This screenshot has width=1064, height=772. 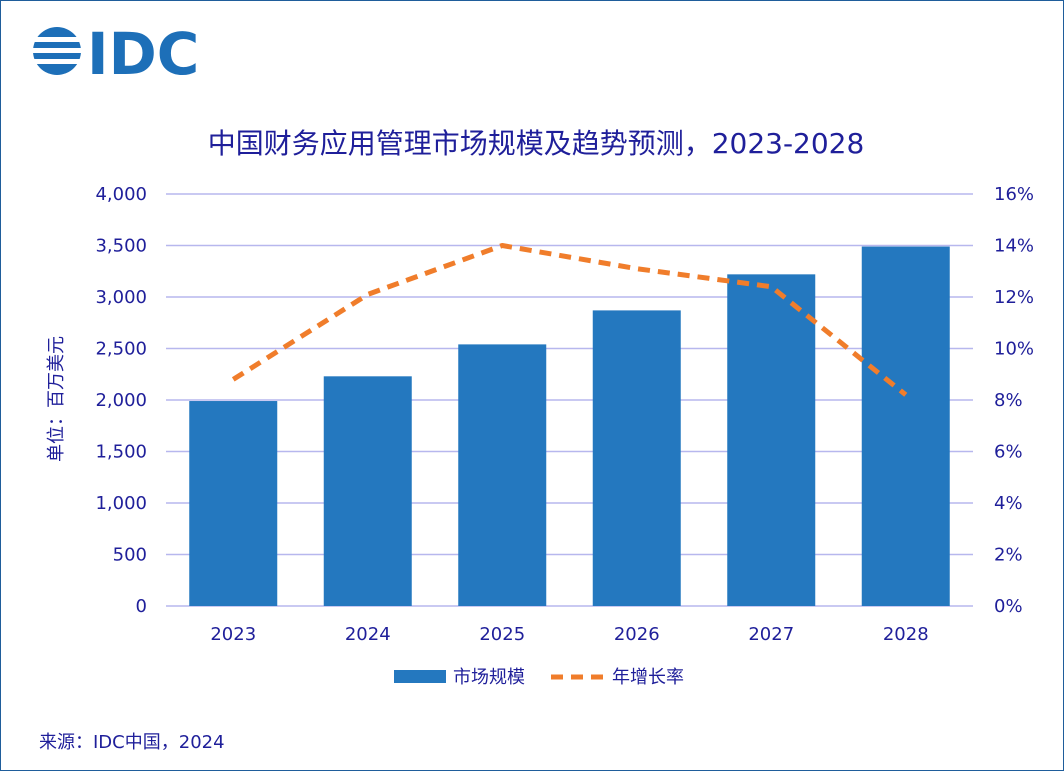 What do you see at coordinates (56, 399) in the screenshot?
I see `y-axis-label: 单位：百万美元` at bounding box center [56, 399].